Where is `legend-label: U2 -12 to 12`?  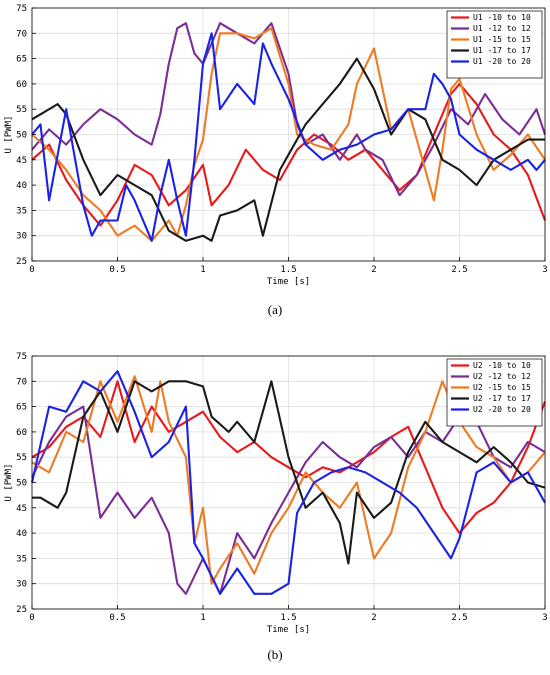
legend-label: U2 -12 to 12 is located at coordinates (502, 376).